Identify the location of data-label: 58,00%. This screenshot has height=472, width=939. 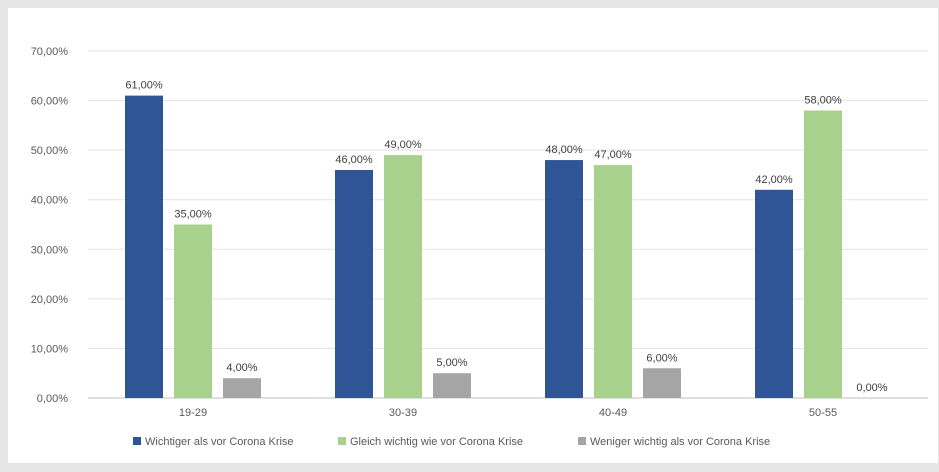
(823, 100).